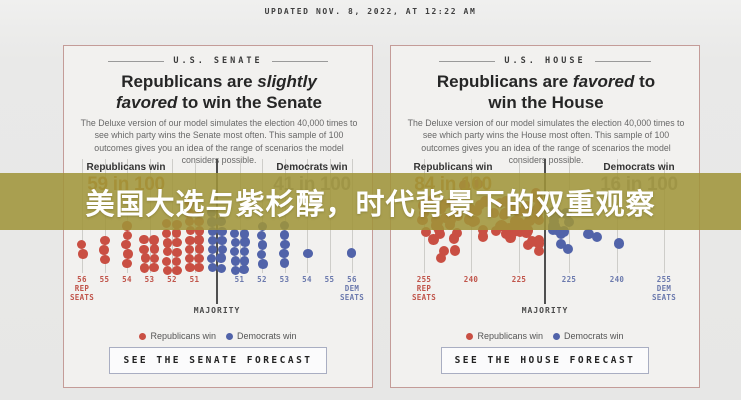  What do you see at coordinates (370, 11) in the screenshot?
I see `updated-timestamp: UPDATED NOV. 8, 2022, AT 12:22 AM` at bounding box center [370, 11].